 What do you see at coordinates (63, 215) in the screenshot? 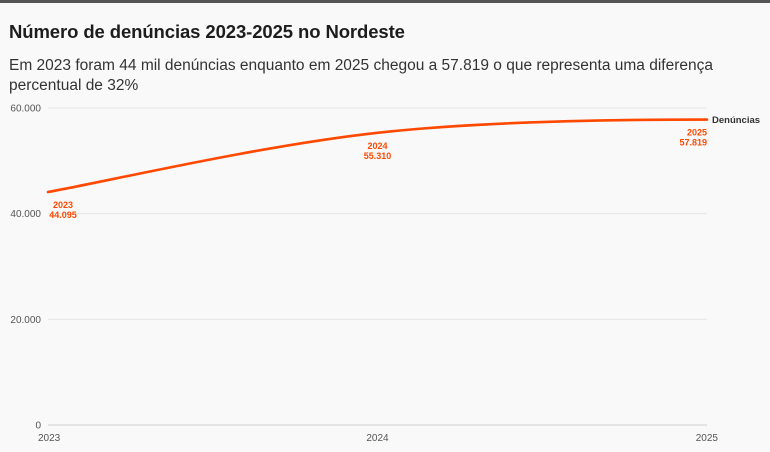
I see `data-label-value: 44.095` at bounding box center [63, 215].